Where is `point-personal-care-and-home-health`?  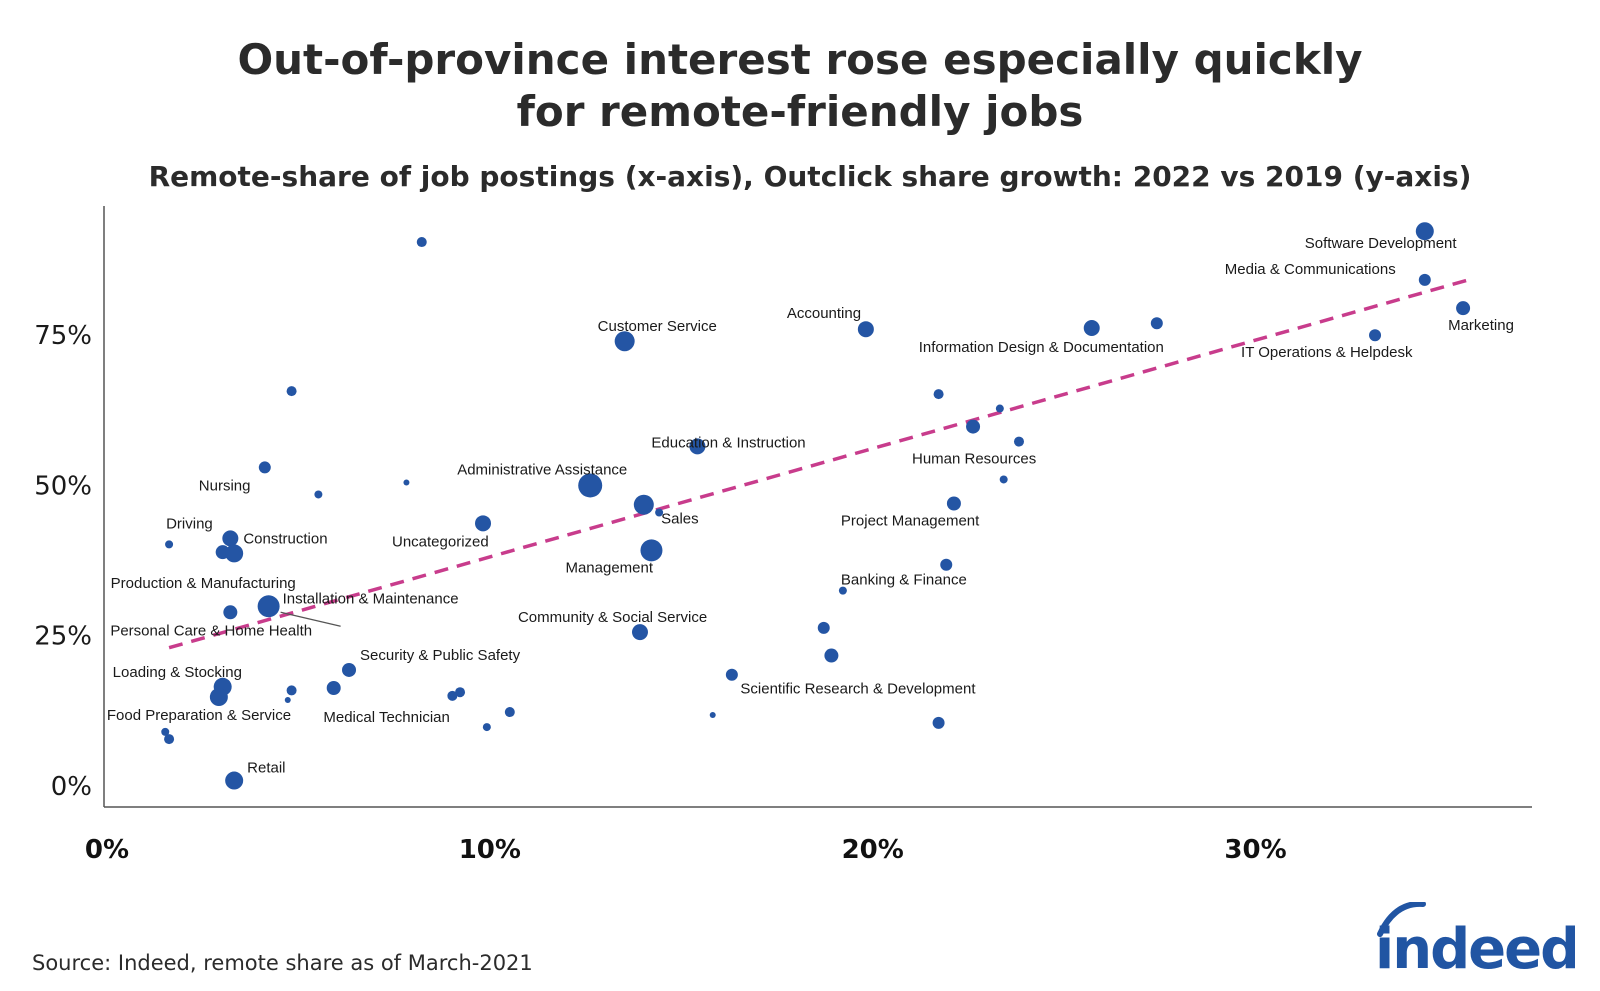
point-personal-care-and-home-health is located at coordinates (230, 612).